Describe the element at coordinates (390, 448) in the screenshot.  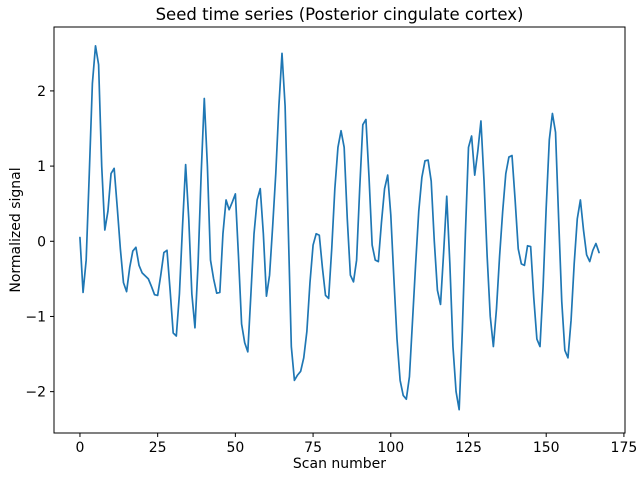
I see `x-tick-label: 100` at that location.